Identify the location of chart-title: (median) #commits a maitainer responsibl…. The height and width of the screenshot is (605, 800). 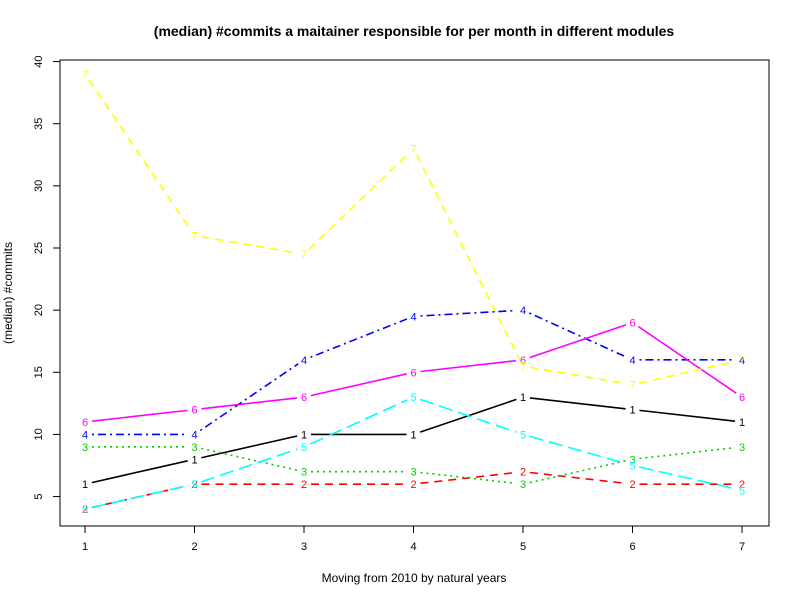
(414, 31).